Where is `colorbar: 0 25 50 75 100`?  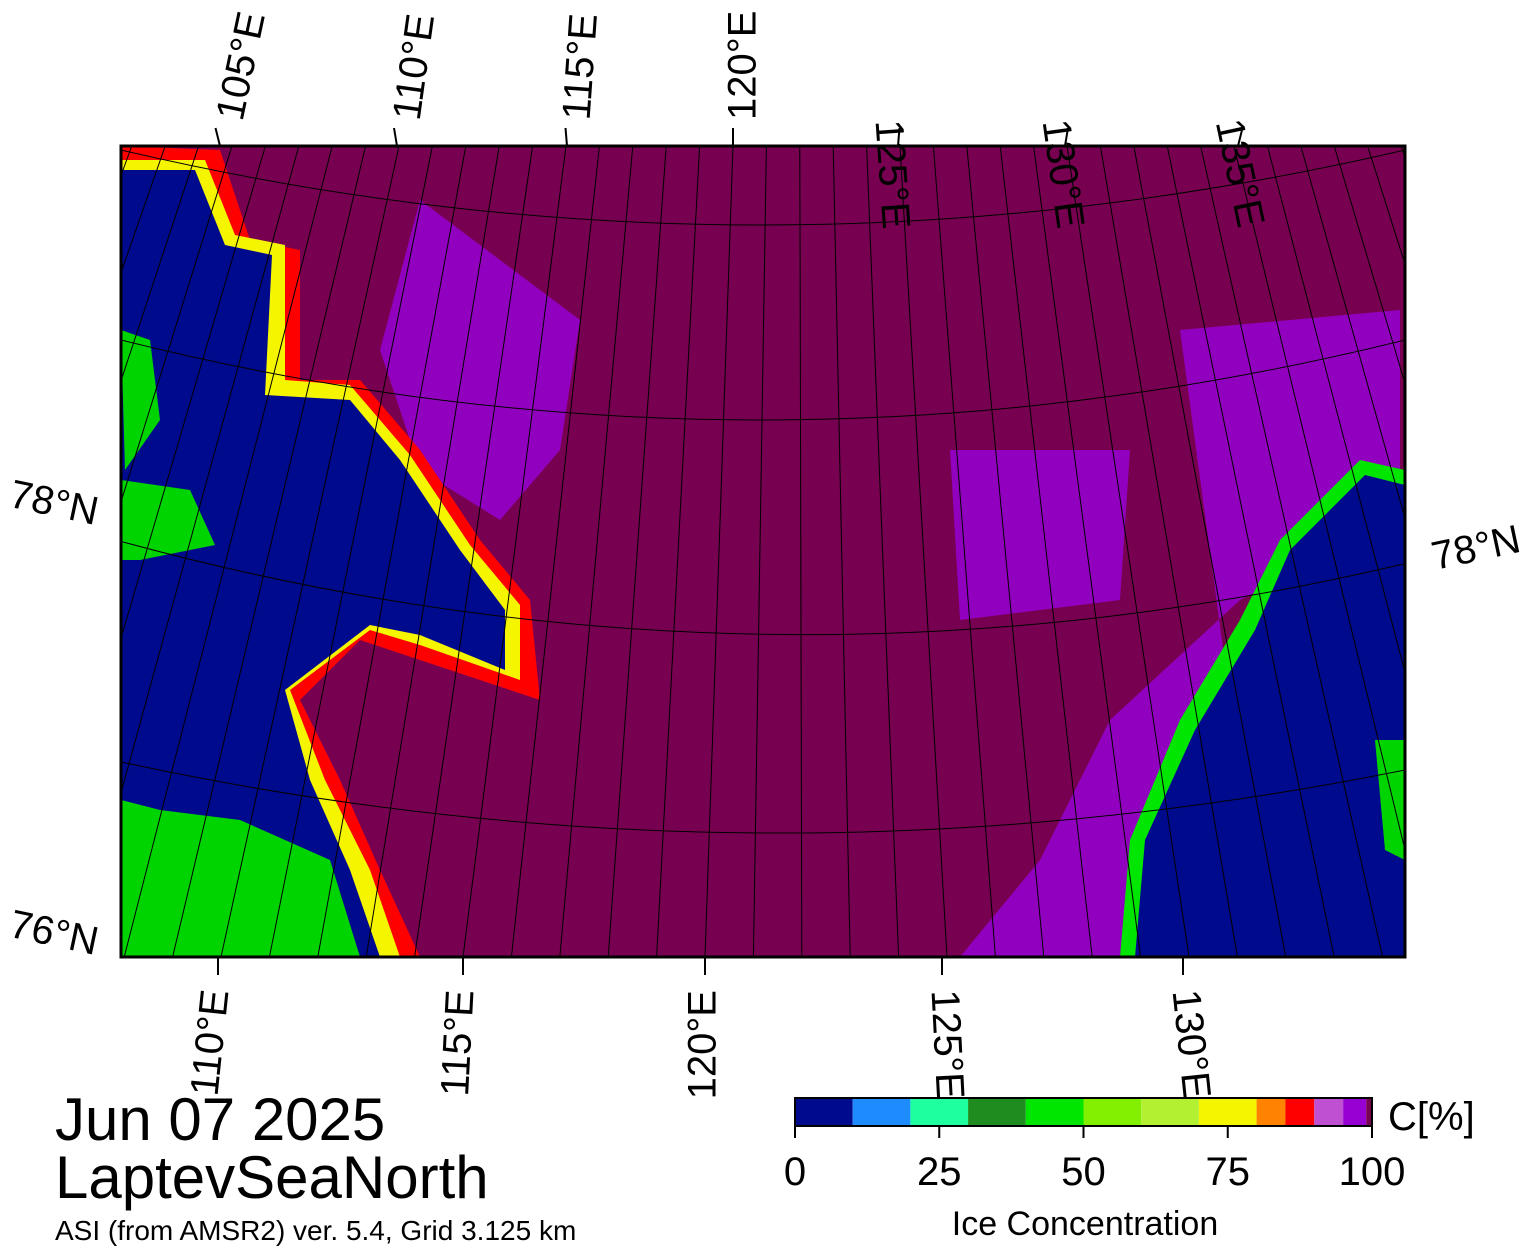 colorbar: 0 25 50 75 100 is located at coordinates (1095, 1145).